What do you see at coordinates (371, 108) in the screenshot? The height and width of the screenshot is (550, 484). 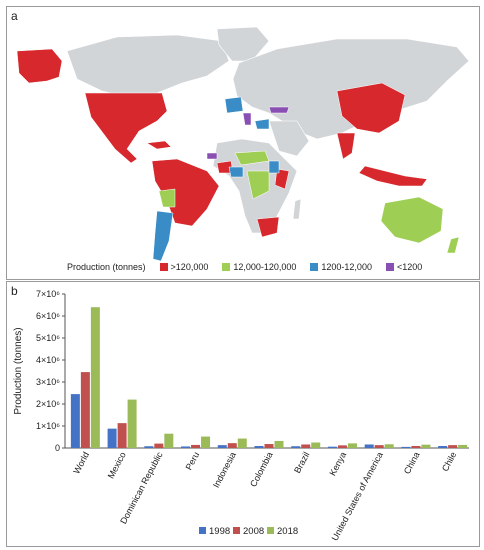 I see `map-china` at bounding box center [371, 108].